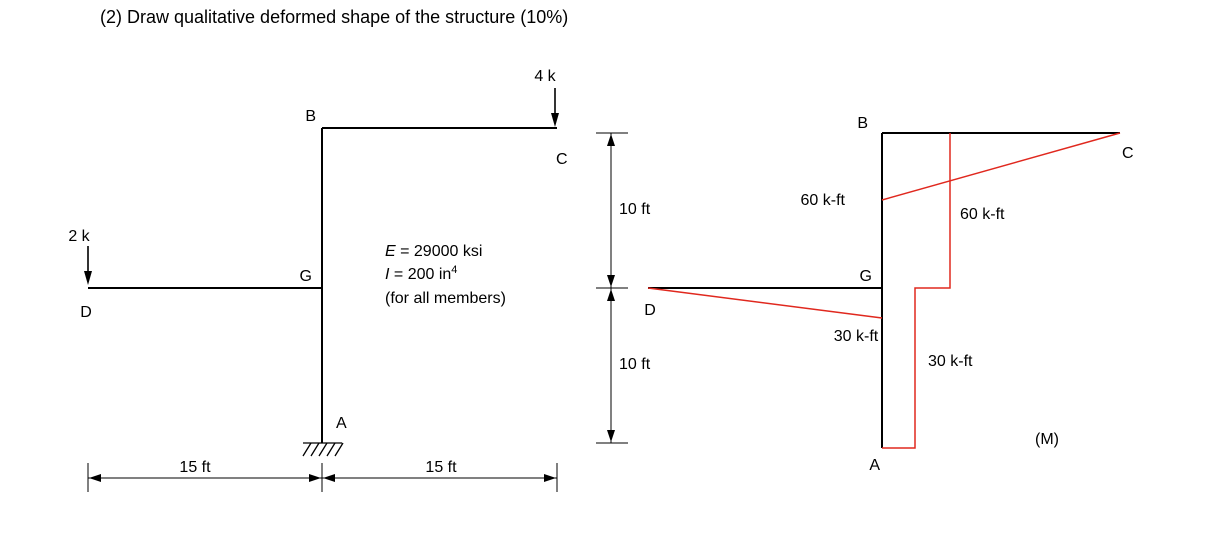 The width and height of the screenshot is (1210, 536). I want to click on property-i-value: = 200 in, so click(420, 274).